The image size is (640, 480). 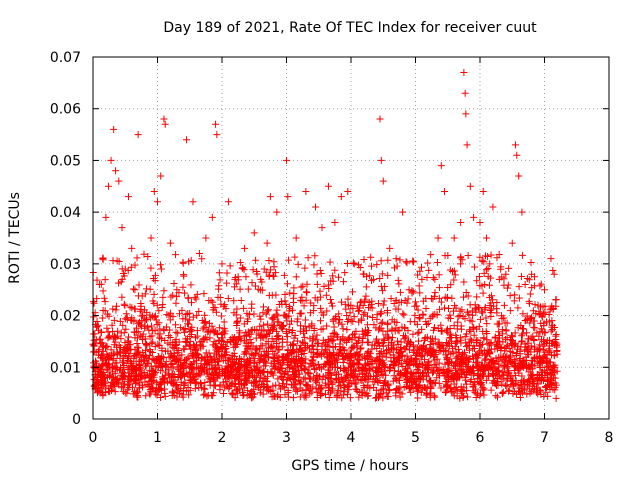 What do you see at coordinates (65, 161) in the screenshot?
I see `y-tick-label: 0.05` at bounding box center [65, 161].